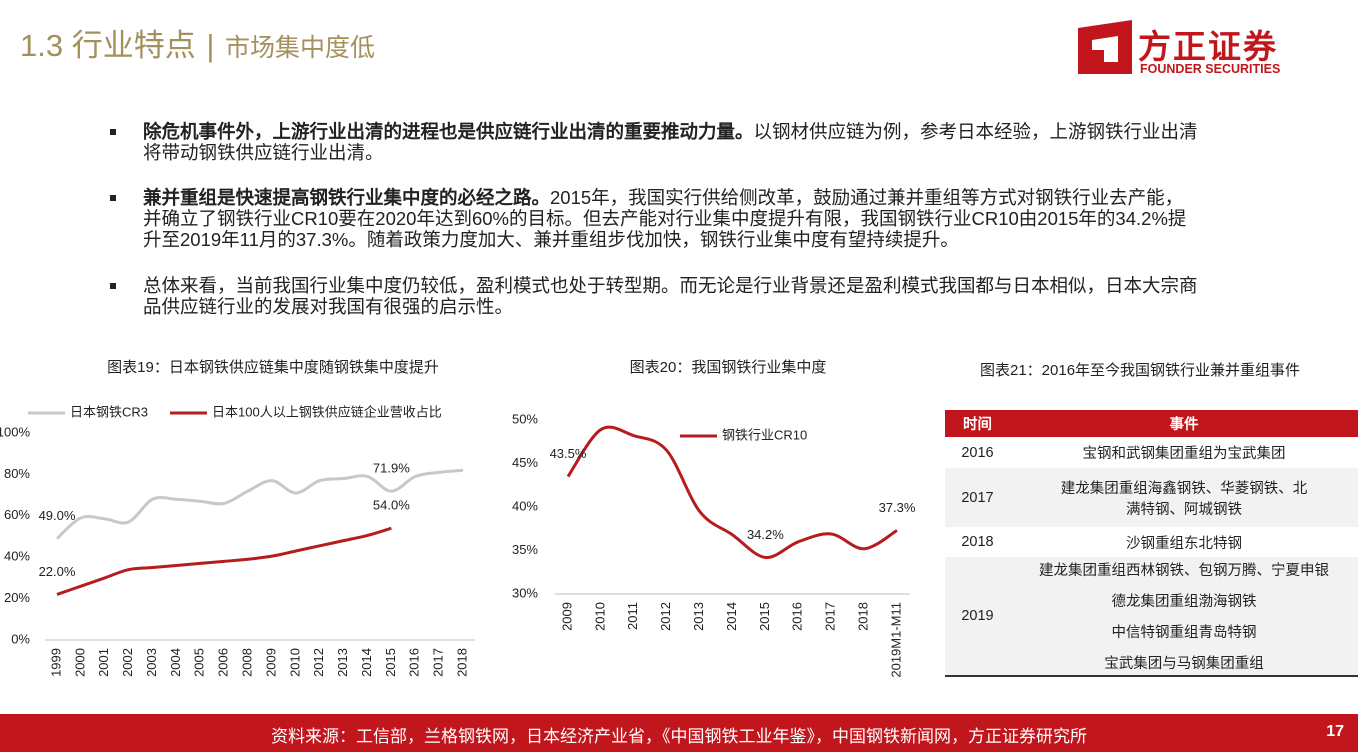 The width and height of the screenshot is (1358, 752). I want to click on event-cell: 沙钢重组东北特钢, so click(1184, 542).